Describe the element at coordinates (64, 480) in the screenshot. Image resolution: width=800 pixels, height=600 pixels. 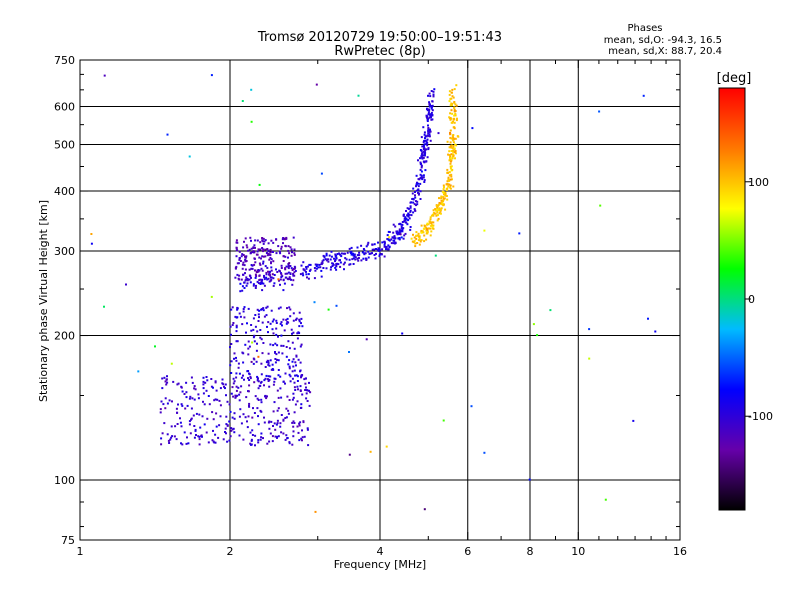
I see `y-tick-label: 100` at that location.